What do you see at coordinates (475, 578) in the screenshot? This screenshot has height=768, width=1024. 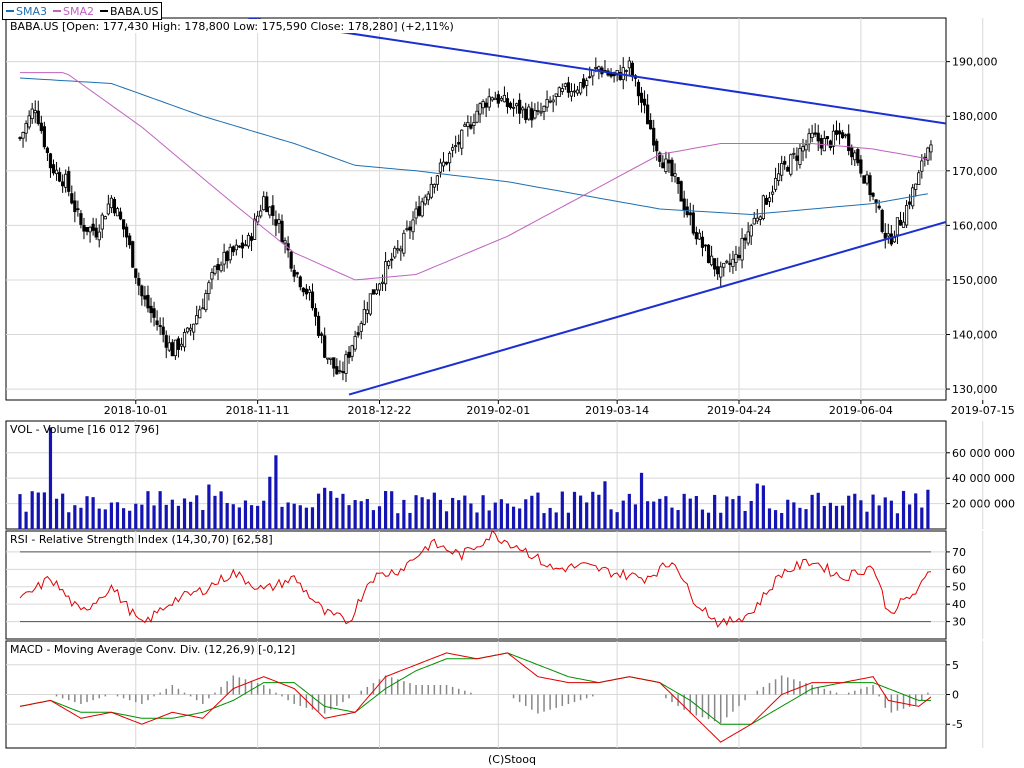 I see `rsi-line` at bounding box center [475, 578].